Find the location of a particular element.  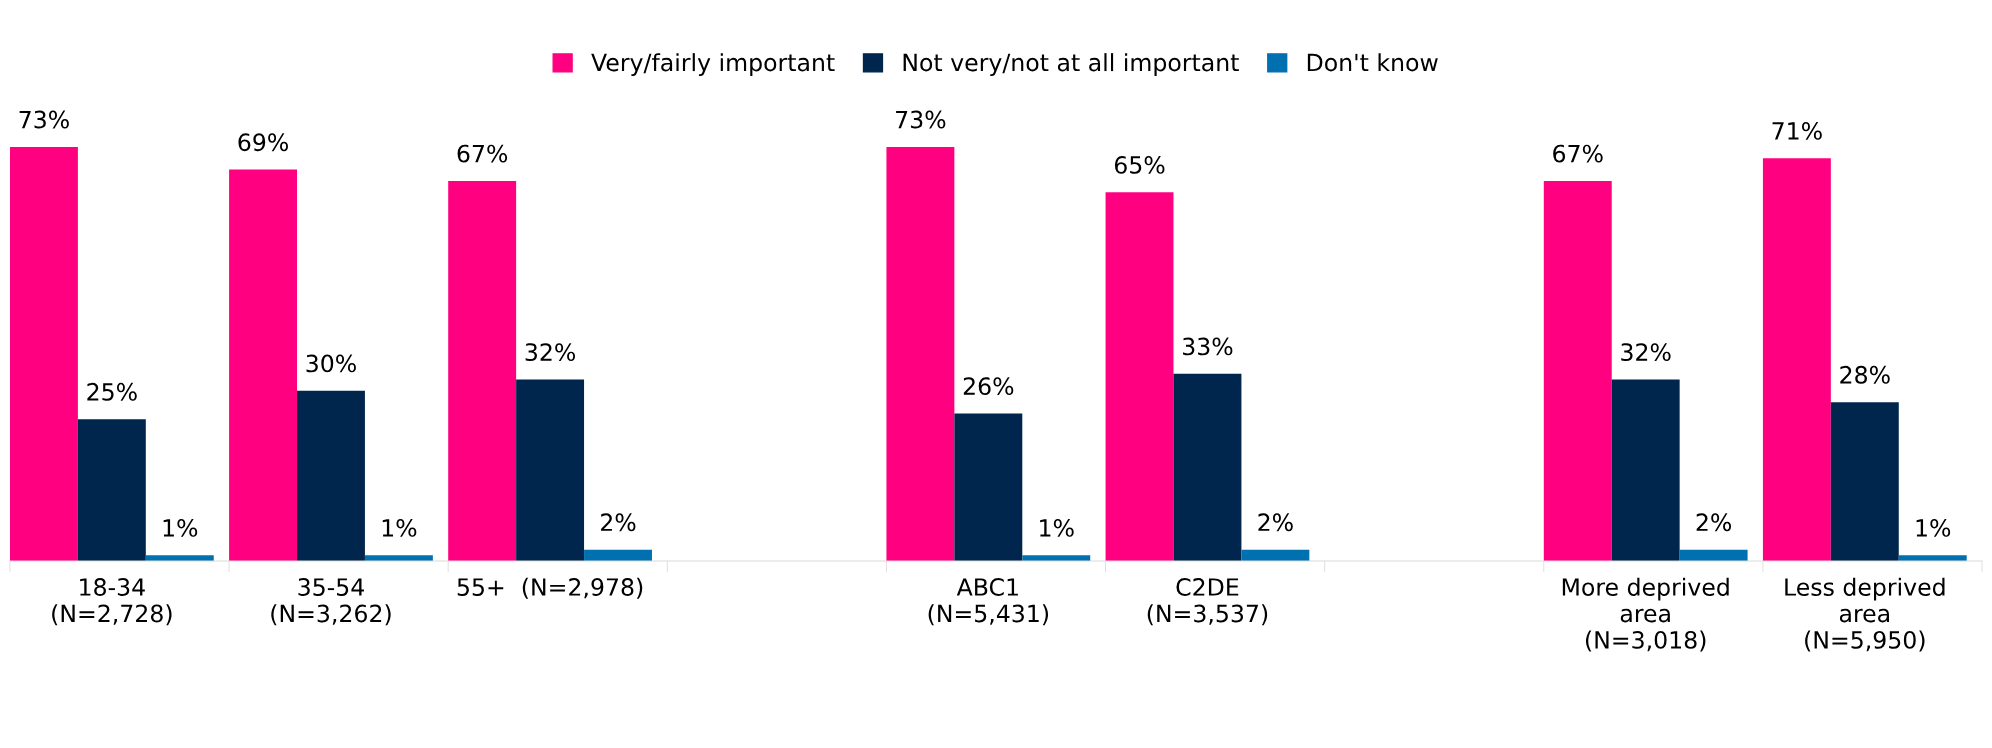

legend-label: Not very/not at all important is located at coordinates (1071, 64).